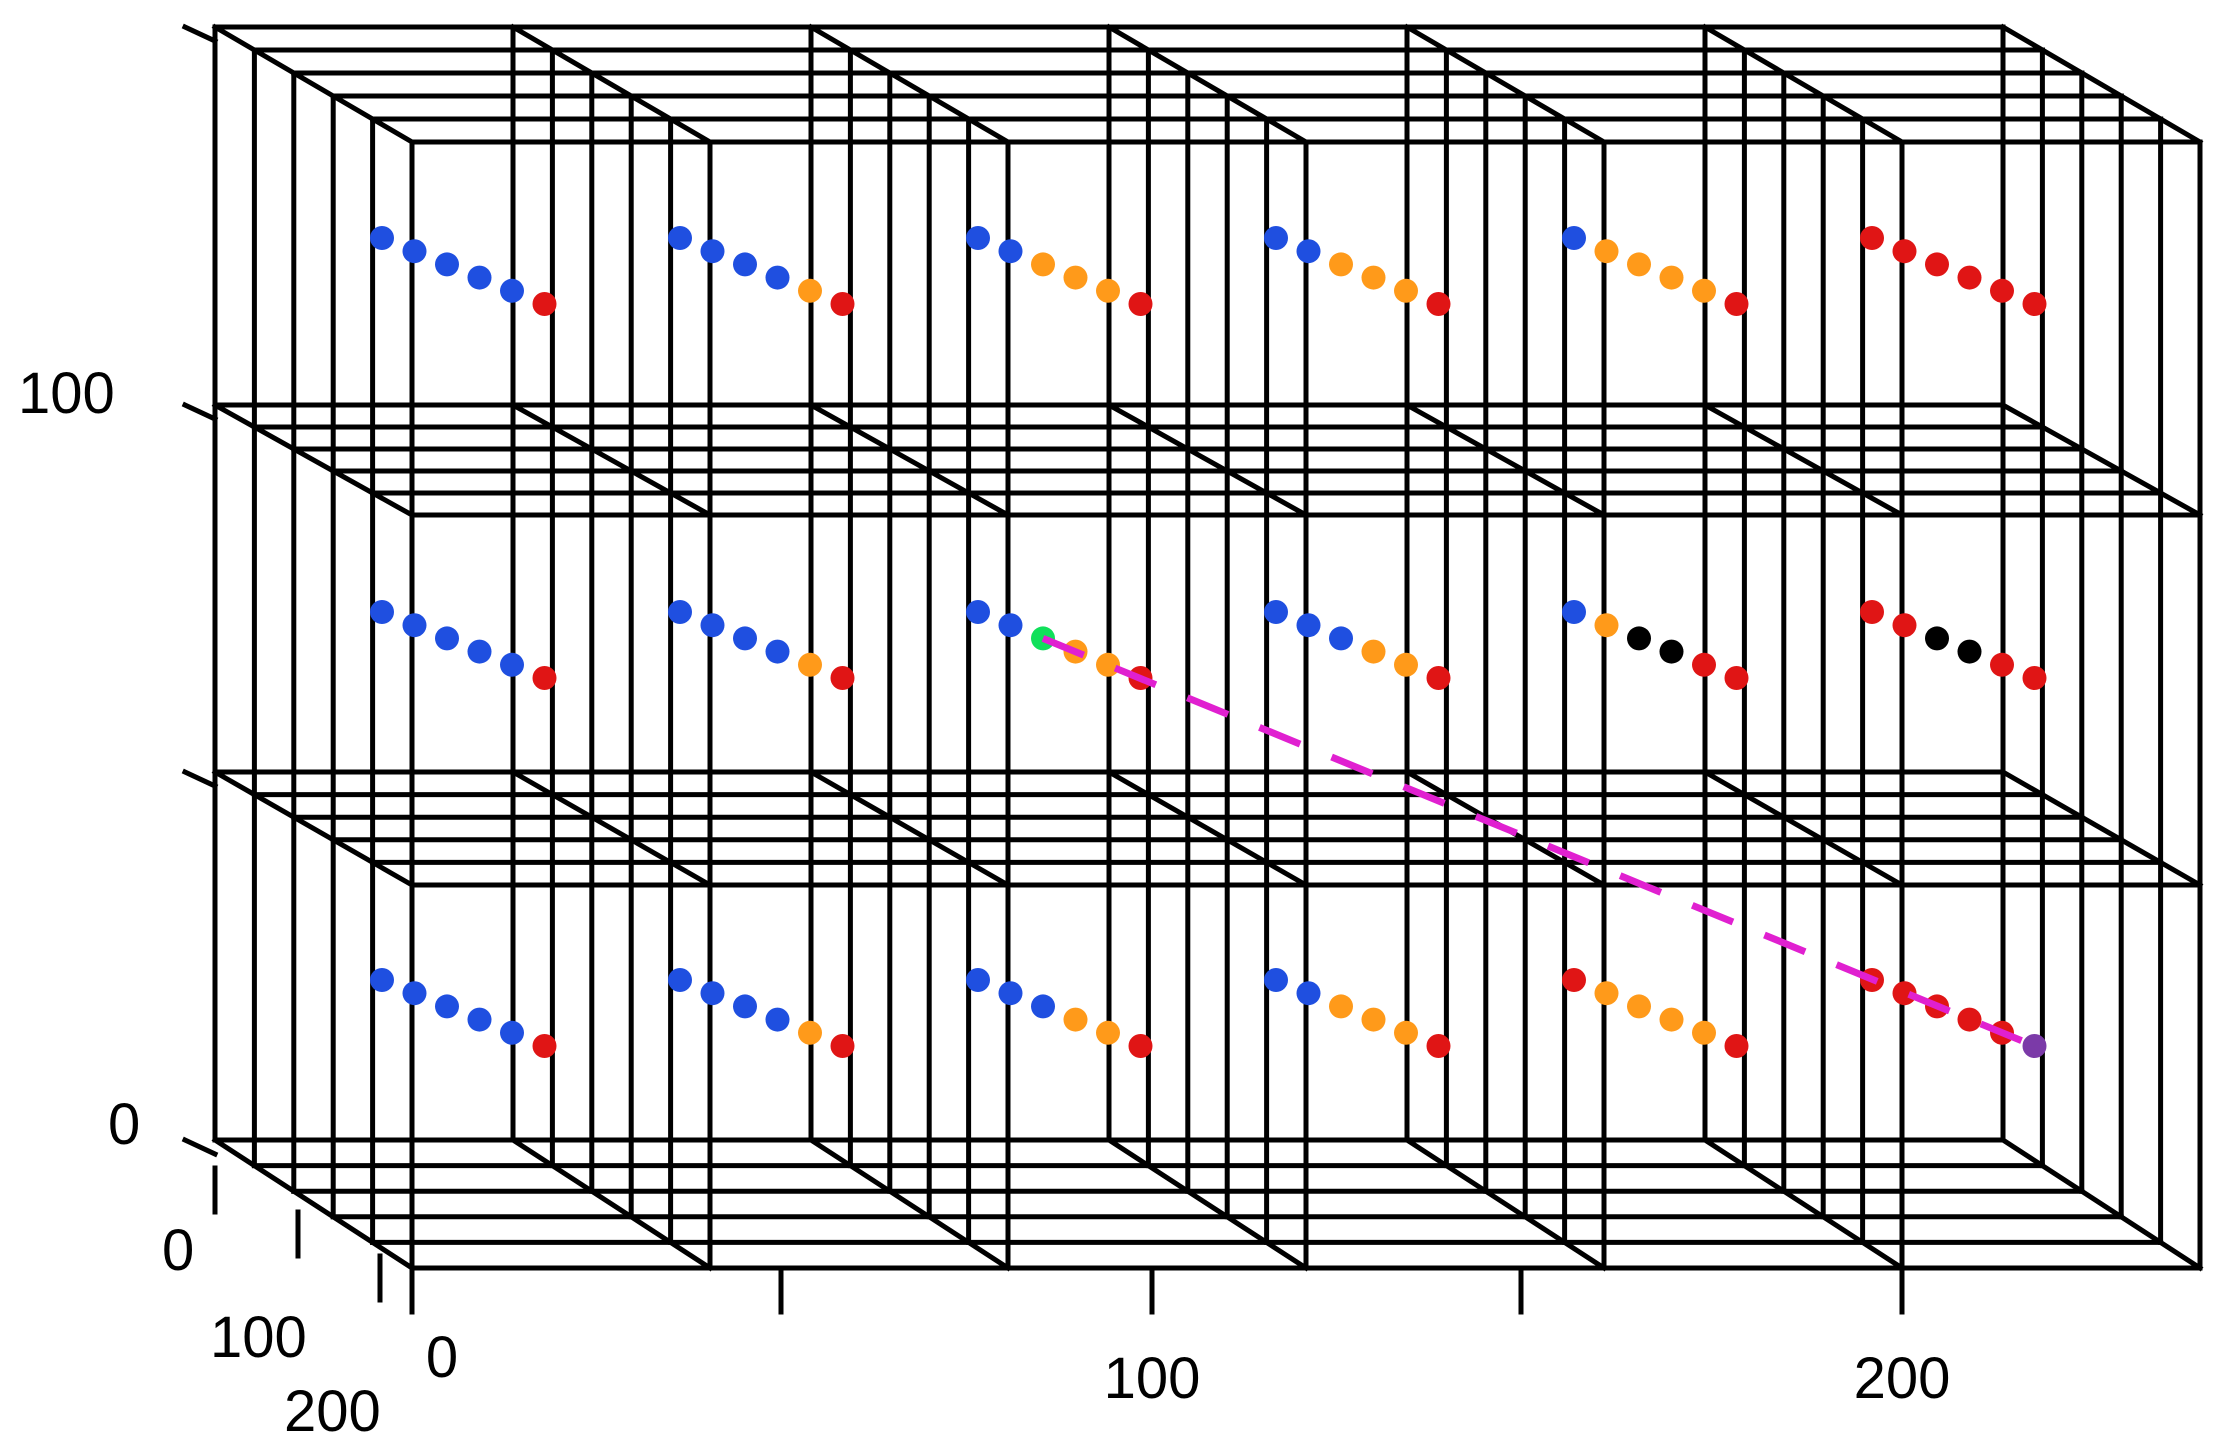 Image resolution: width=2215 pixels, height=1443 pixels. What do you see at coordinates (1902, 1378) in the screenshot?
I see `x-tick-label-2: 200` at bounding box center [1902, 1378].